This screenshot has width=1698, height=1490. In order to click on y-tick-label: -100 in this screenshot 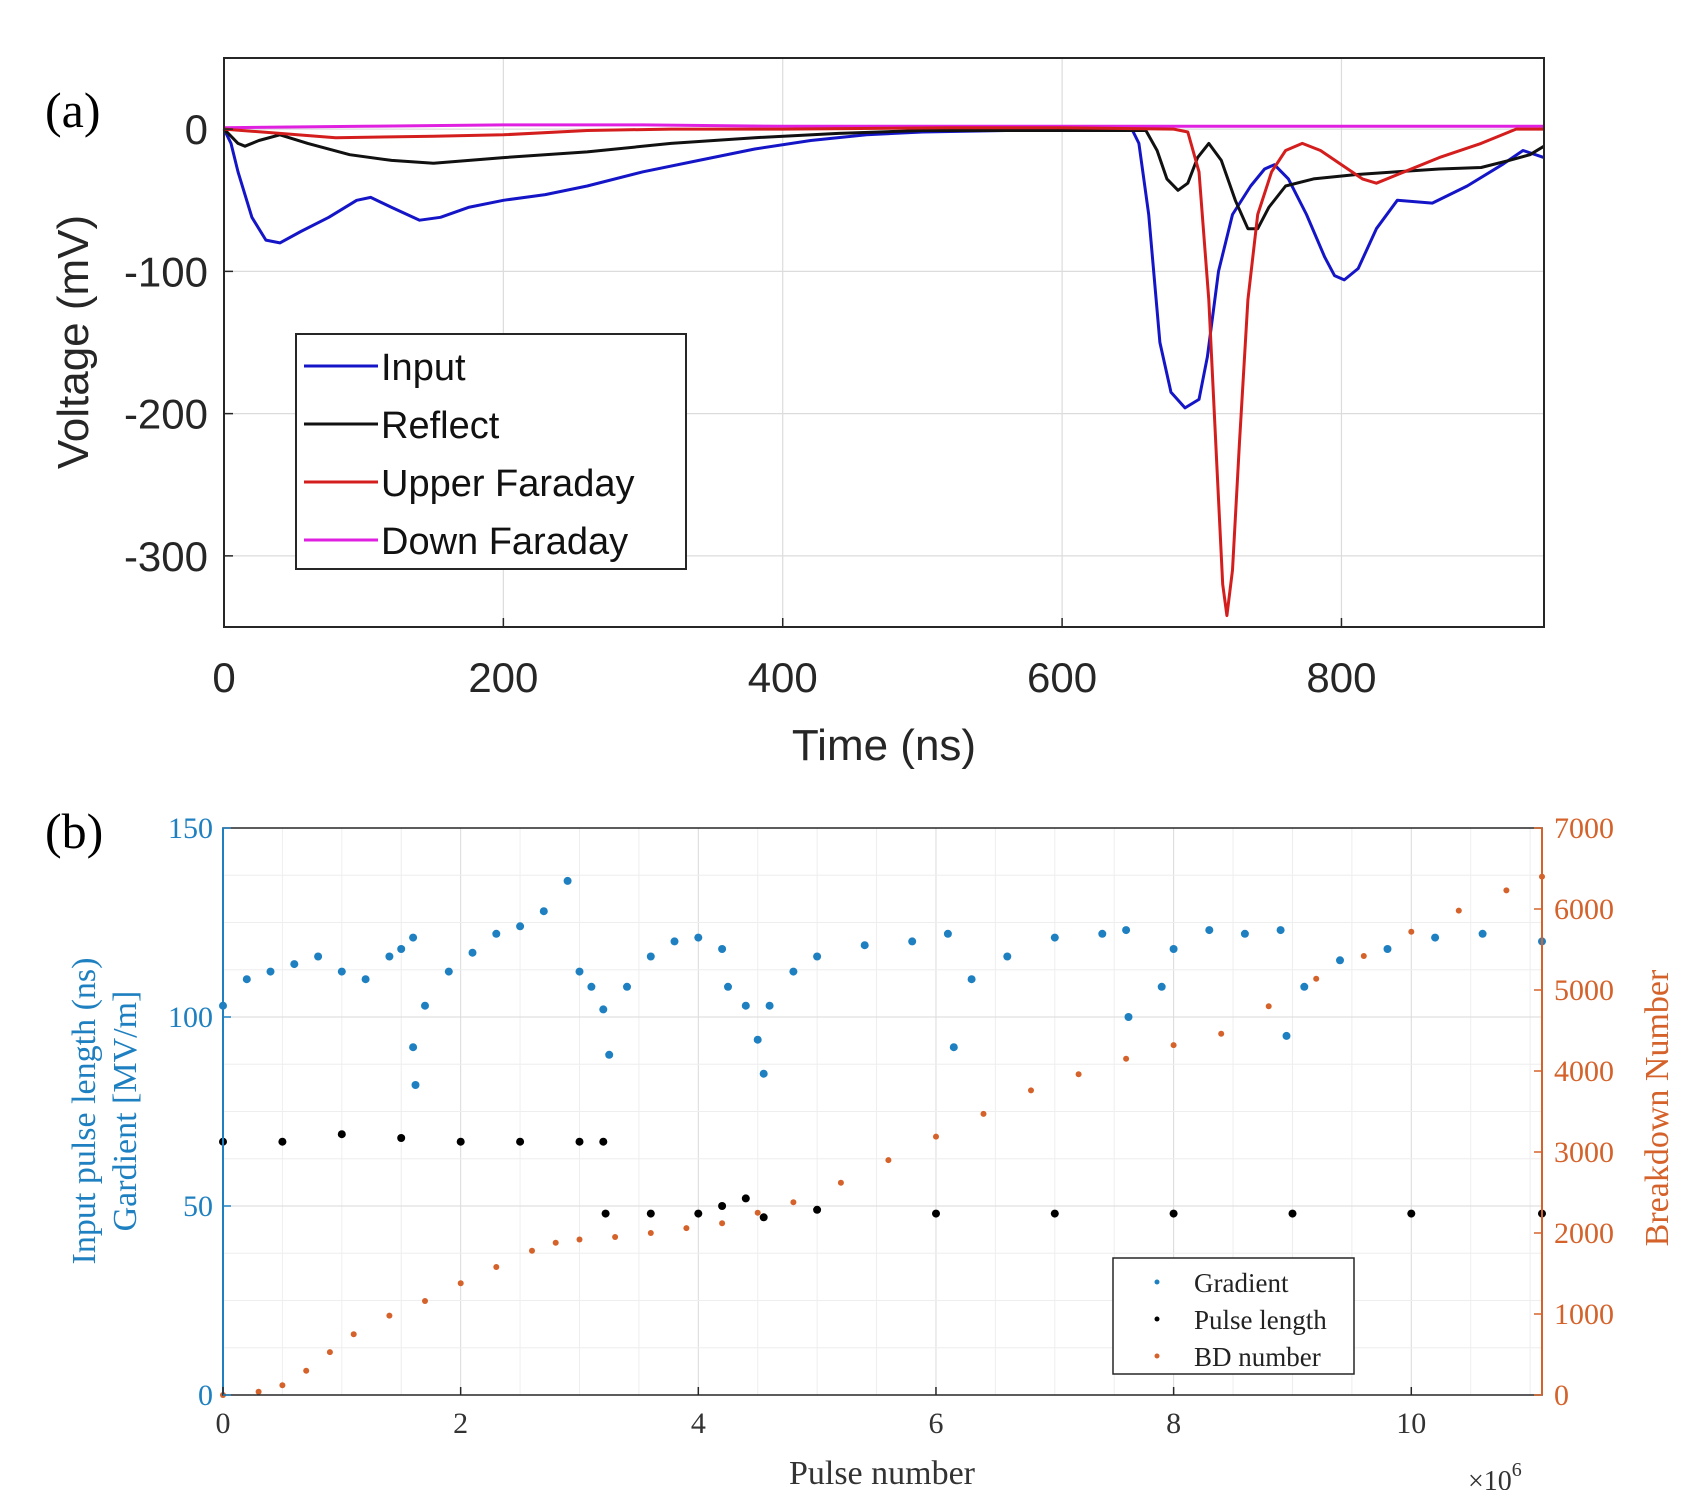, I will do `click(166, 271)`.